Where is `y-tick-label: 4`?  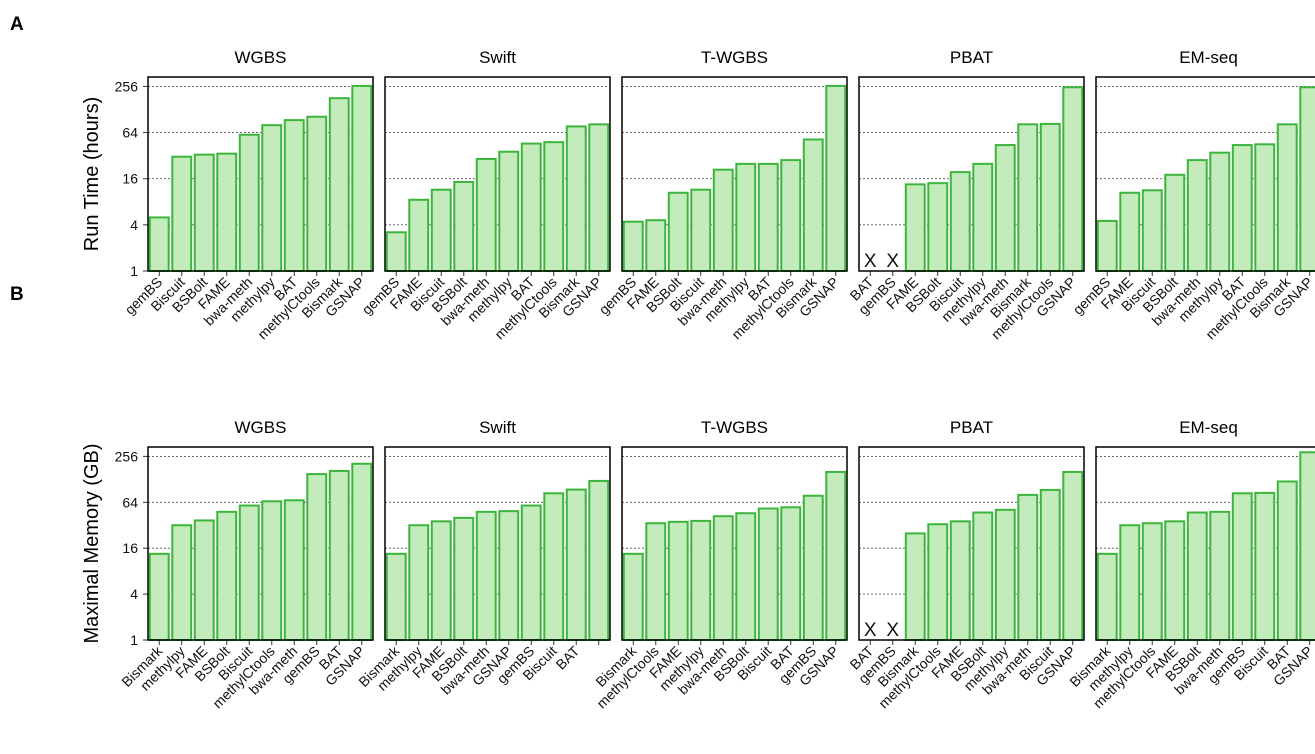 y-tick-label: 4 is located at coordinates (134, 594).